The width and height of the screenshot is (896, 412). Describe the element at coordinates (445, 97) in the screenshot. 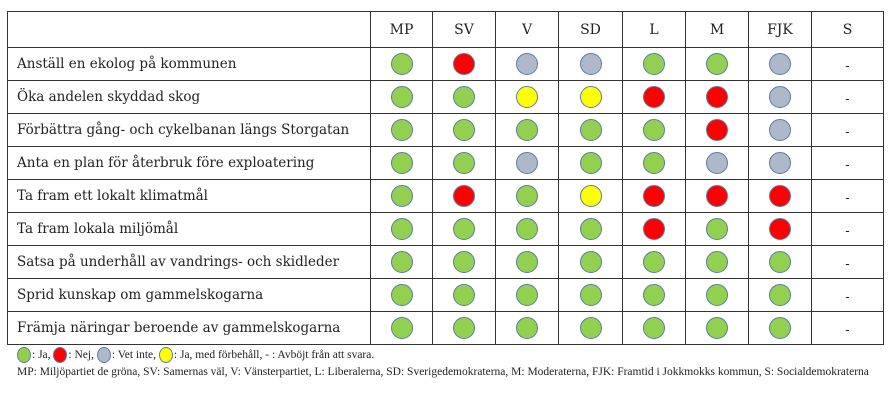

I see `table-row: Öka andelen skyddad skog -` at that location.